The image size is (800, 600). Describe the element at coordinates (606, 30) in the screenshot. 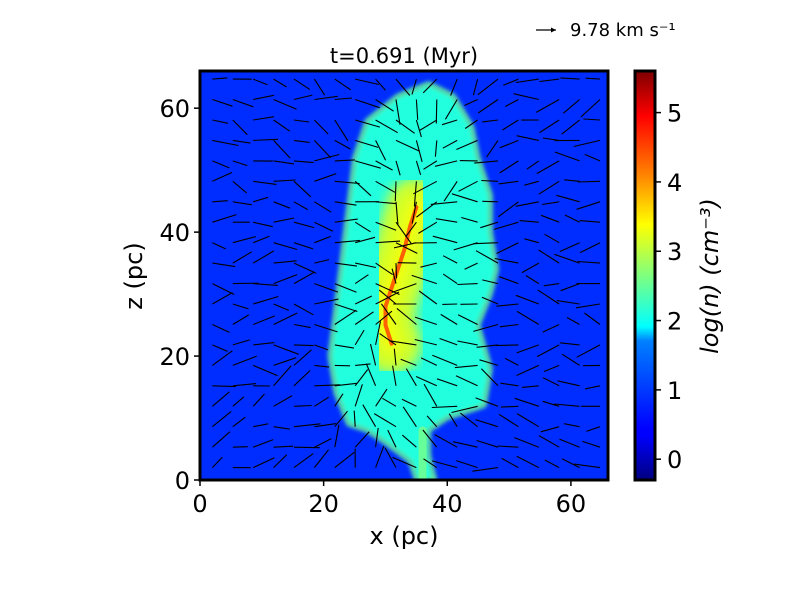

I see `quiver-key: 9.78 km s⁻¹` at that location.